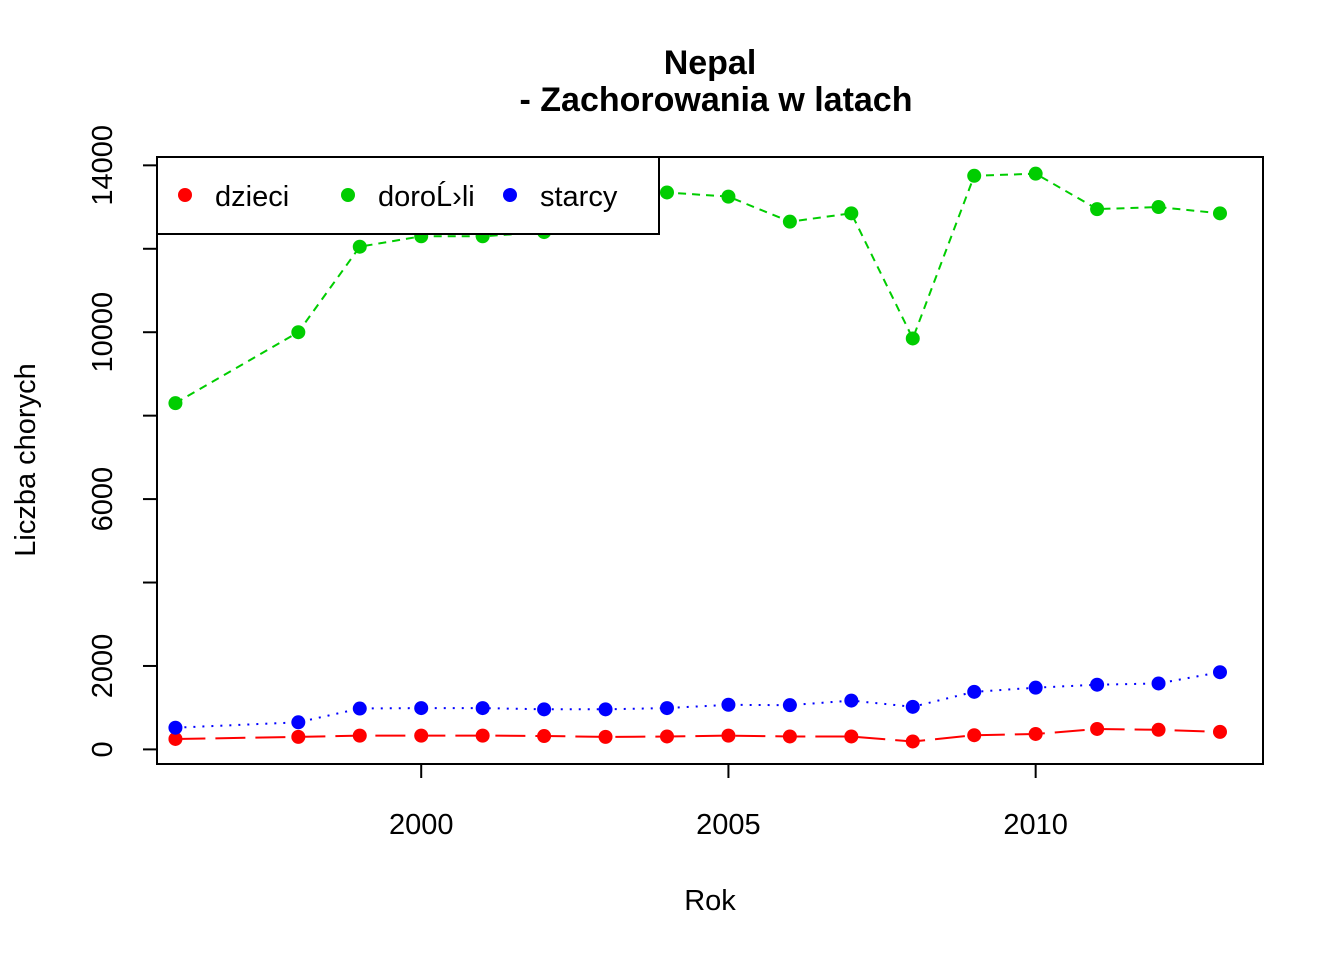  I want to click on y-tick-label: 6000, so click(103, 499).